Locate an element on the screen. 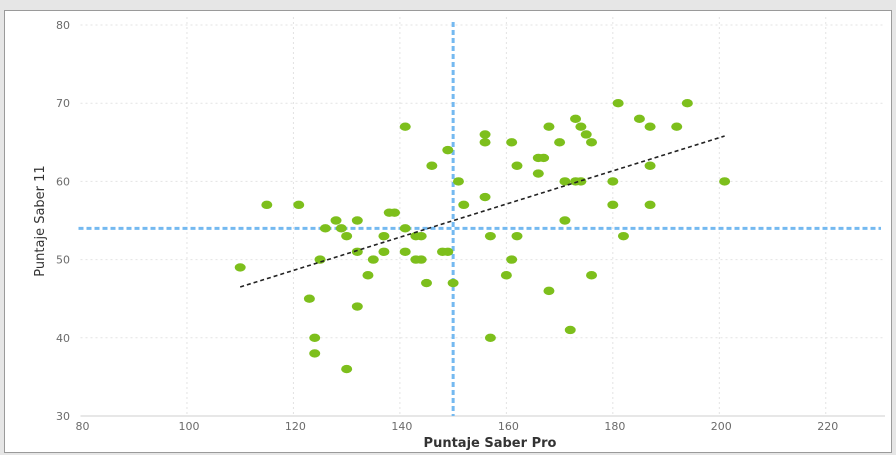 Image resolution: width=896 pixels, height=455 pixels. x-tick-label: 160 is located at coordinates (508, 426).